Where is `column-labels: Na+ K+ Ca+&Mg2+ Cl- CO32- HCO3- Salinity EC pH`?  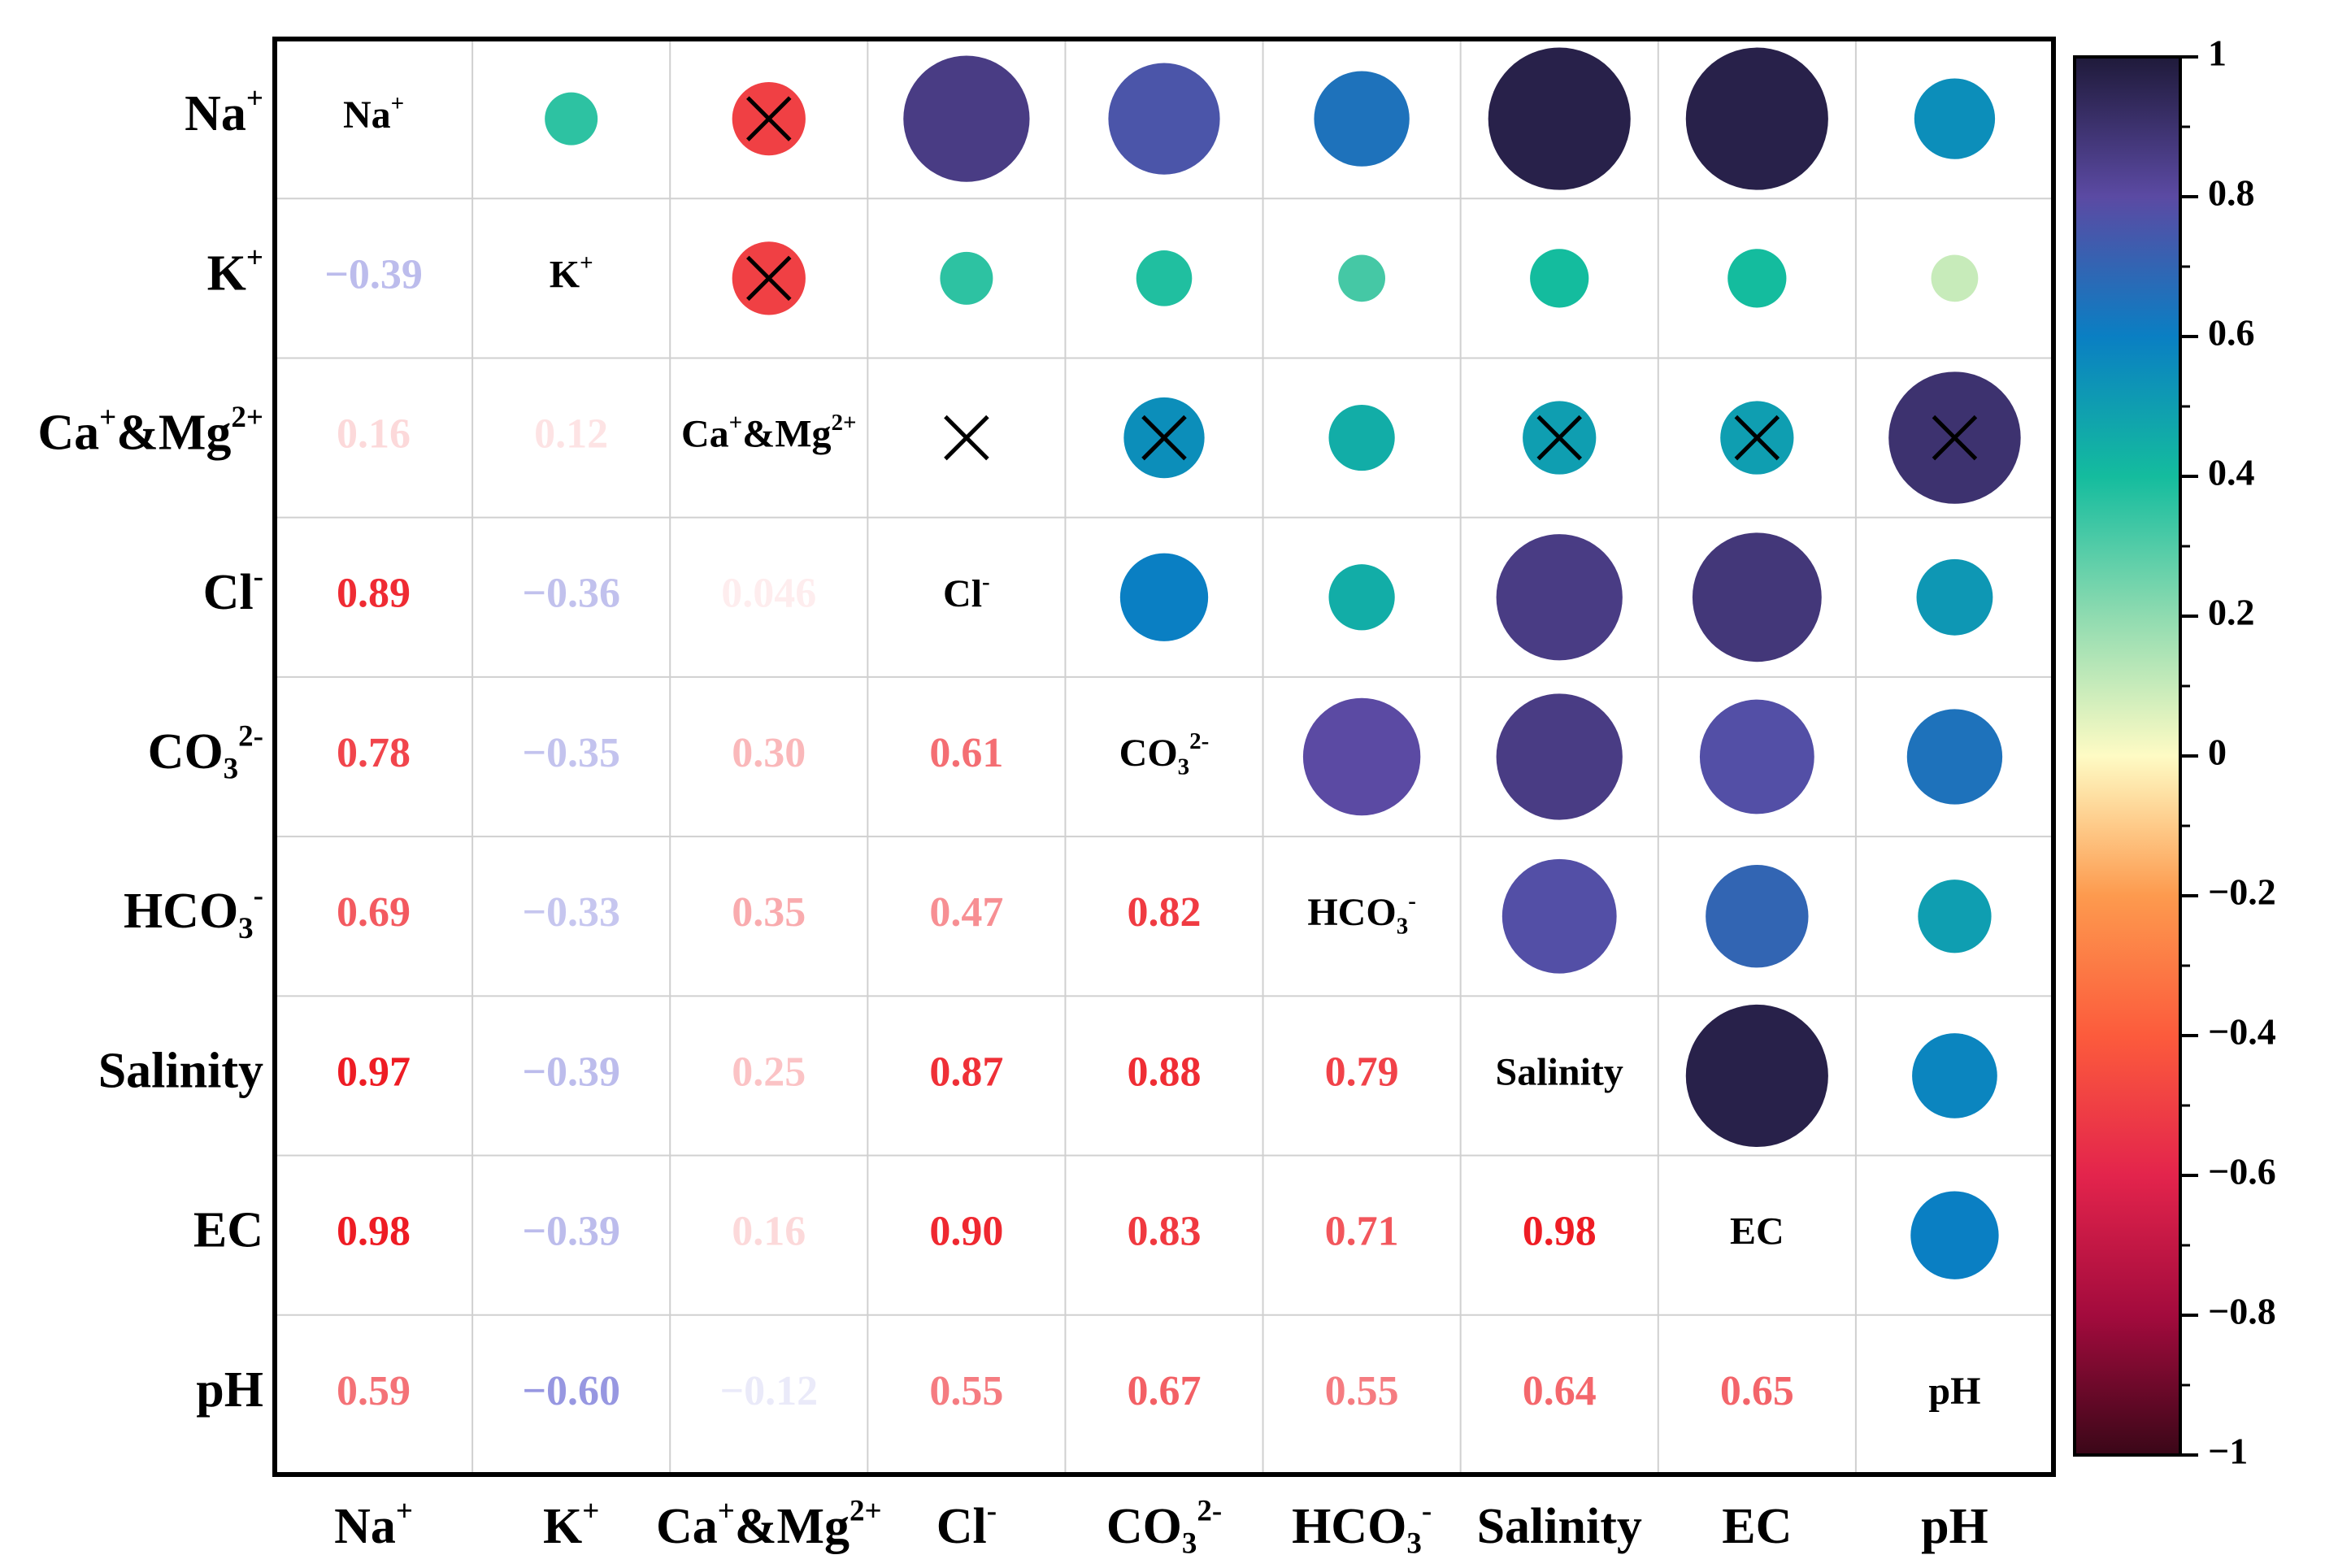 column-labels: Na+ K+ Ca+&Mg2+ Cl- CO32- HCO3- Salinity EC pH is located at coordinates (1161, 1528).